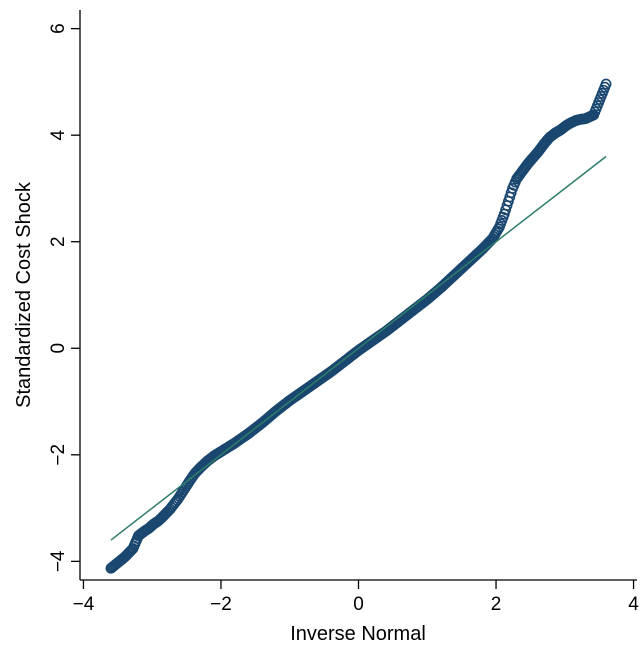 The width and height of the screenshot is (642, 646). Describe the element at coordinates (58, 28) in the screenshot. I see `y-tick-label: 6` at that location.